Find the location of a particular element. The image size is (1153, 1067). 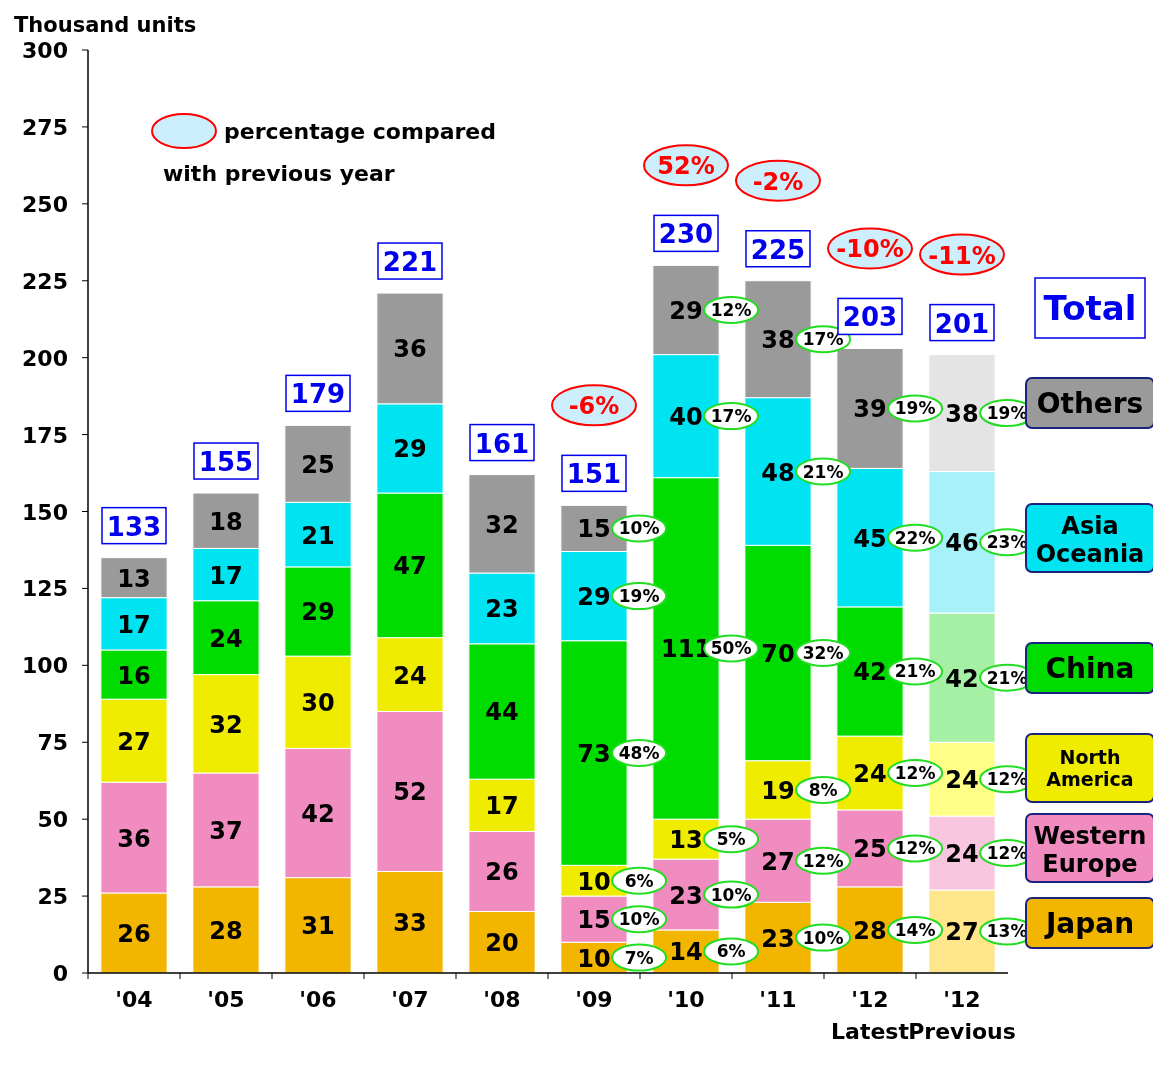

data-label: 36 is located at coordinates (410, 349).